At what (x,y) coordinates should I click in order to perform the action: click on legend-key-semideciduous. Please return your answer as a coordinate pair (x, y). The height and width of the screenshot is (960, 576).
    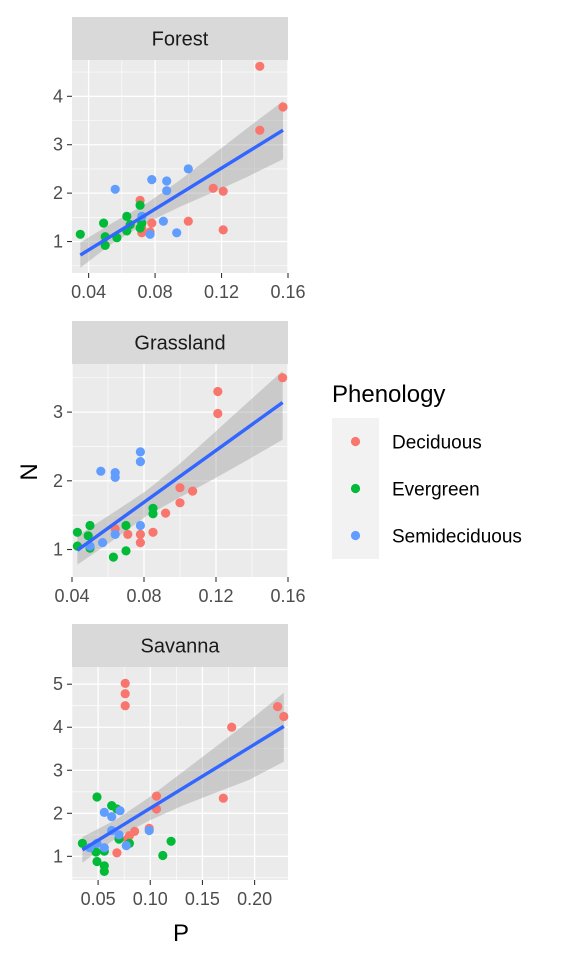
    Looking at the image, I should click on (355, 535).